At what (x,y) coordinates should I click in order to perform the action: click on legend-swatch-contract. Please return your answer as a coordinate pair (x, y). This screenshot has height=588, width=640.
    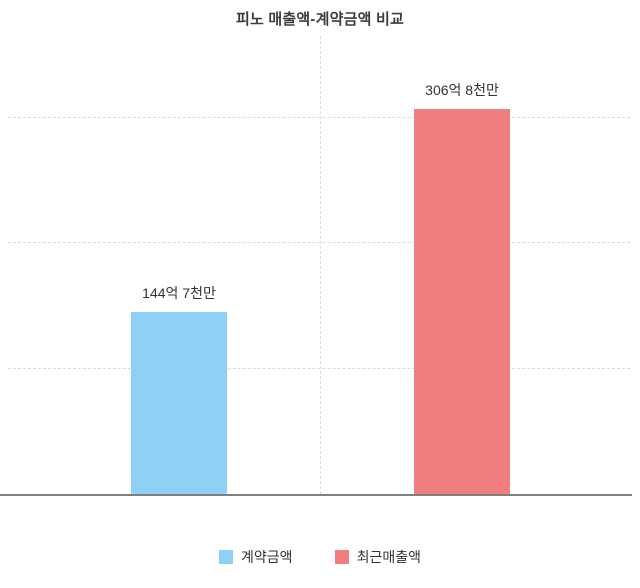
    Looking at the image, I should click on (226, 557).